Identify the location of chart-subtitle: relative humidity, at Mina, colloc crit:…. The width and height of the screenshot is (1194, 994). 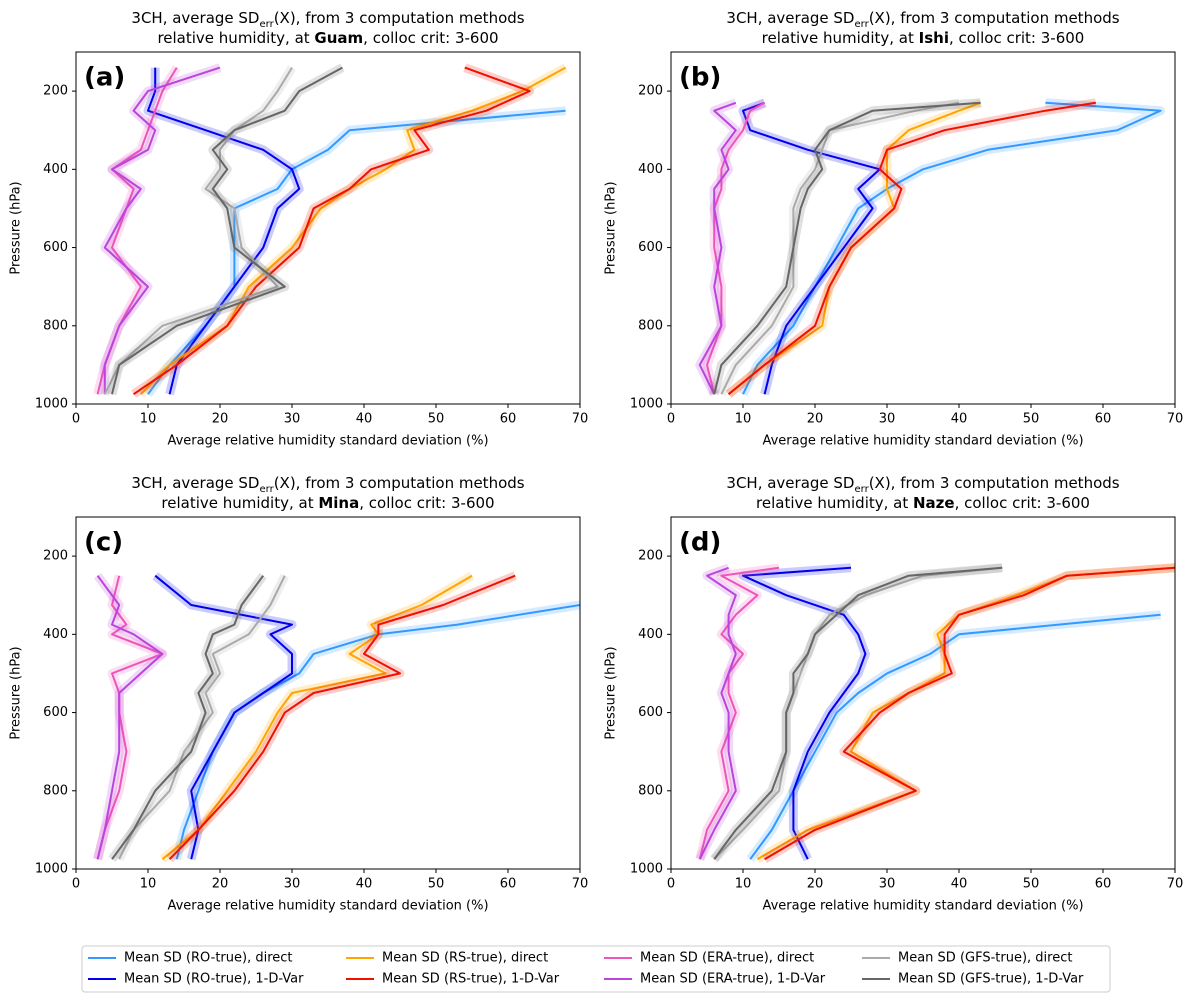
(327, 503).